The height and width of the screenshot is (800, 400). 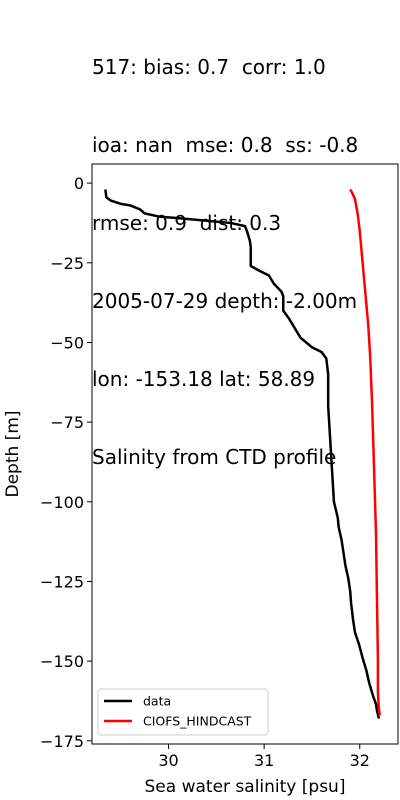 I want to click on y-tick-label: −175, so click(x=62, y=741).